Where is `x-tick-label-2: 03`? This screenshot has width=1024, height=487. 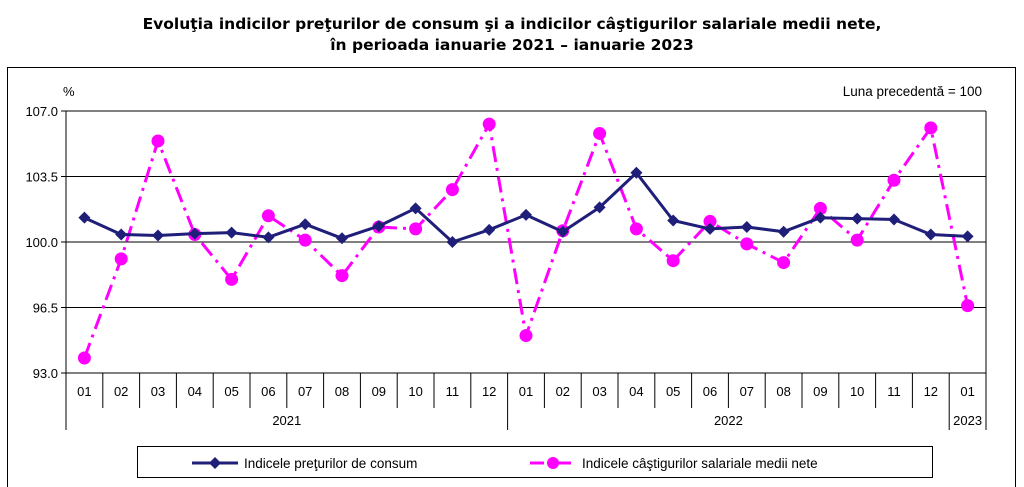 x-tick-label-2: 03 is located at coordinates (158, 391).